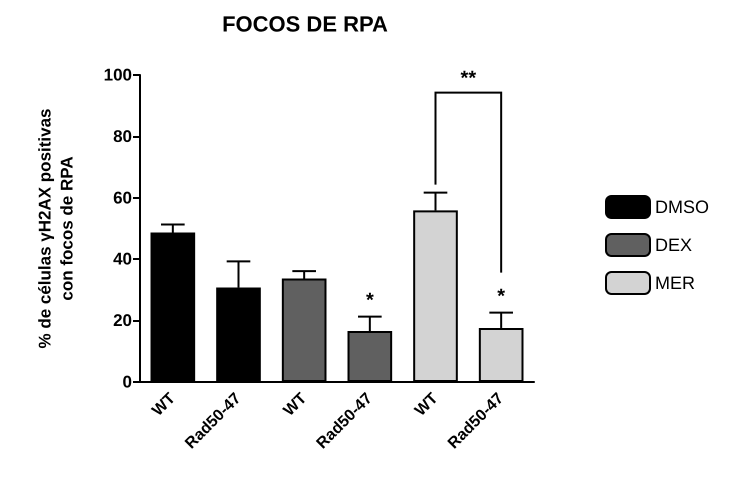 The height and width of the screenshot is (490, 754). I want to click on y-tick-label: 100, so click(118, 75).